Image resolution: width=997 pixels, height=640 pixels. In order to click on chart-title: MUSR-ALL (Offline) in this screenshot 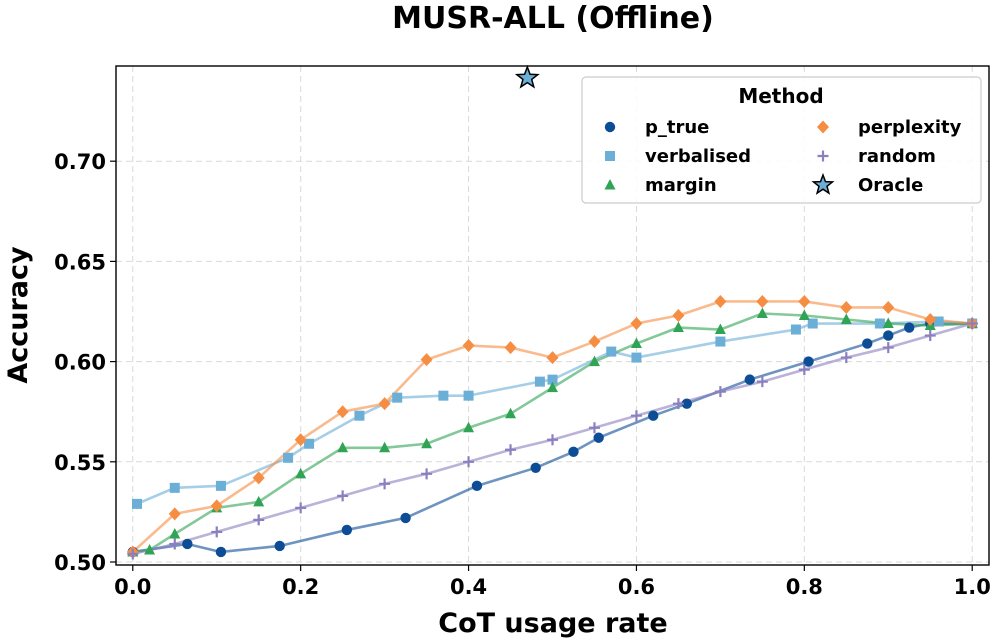, I will do `click(553, 18)`.